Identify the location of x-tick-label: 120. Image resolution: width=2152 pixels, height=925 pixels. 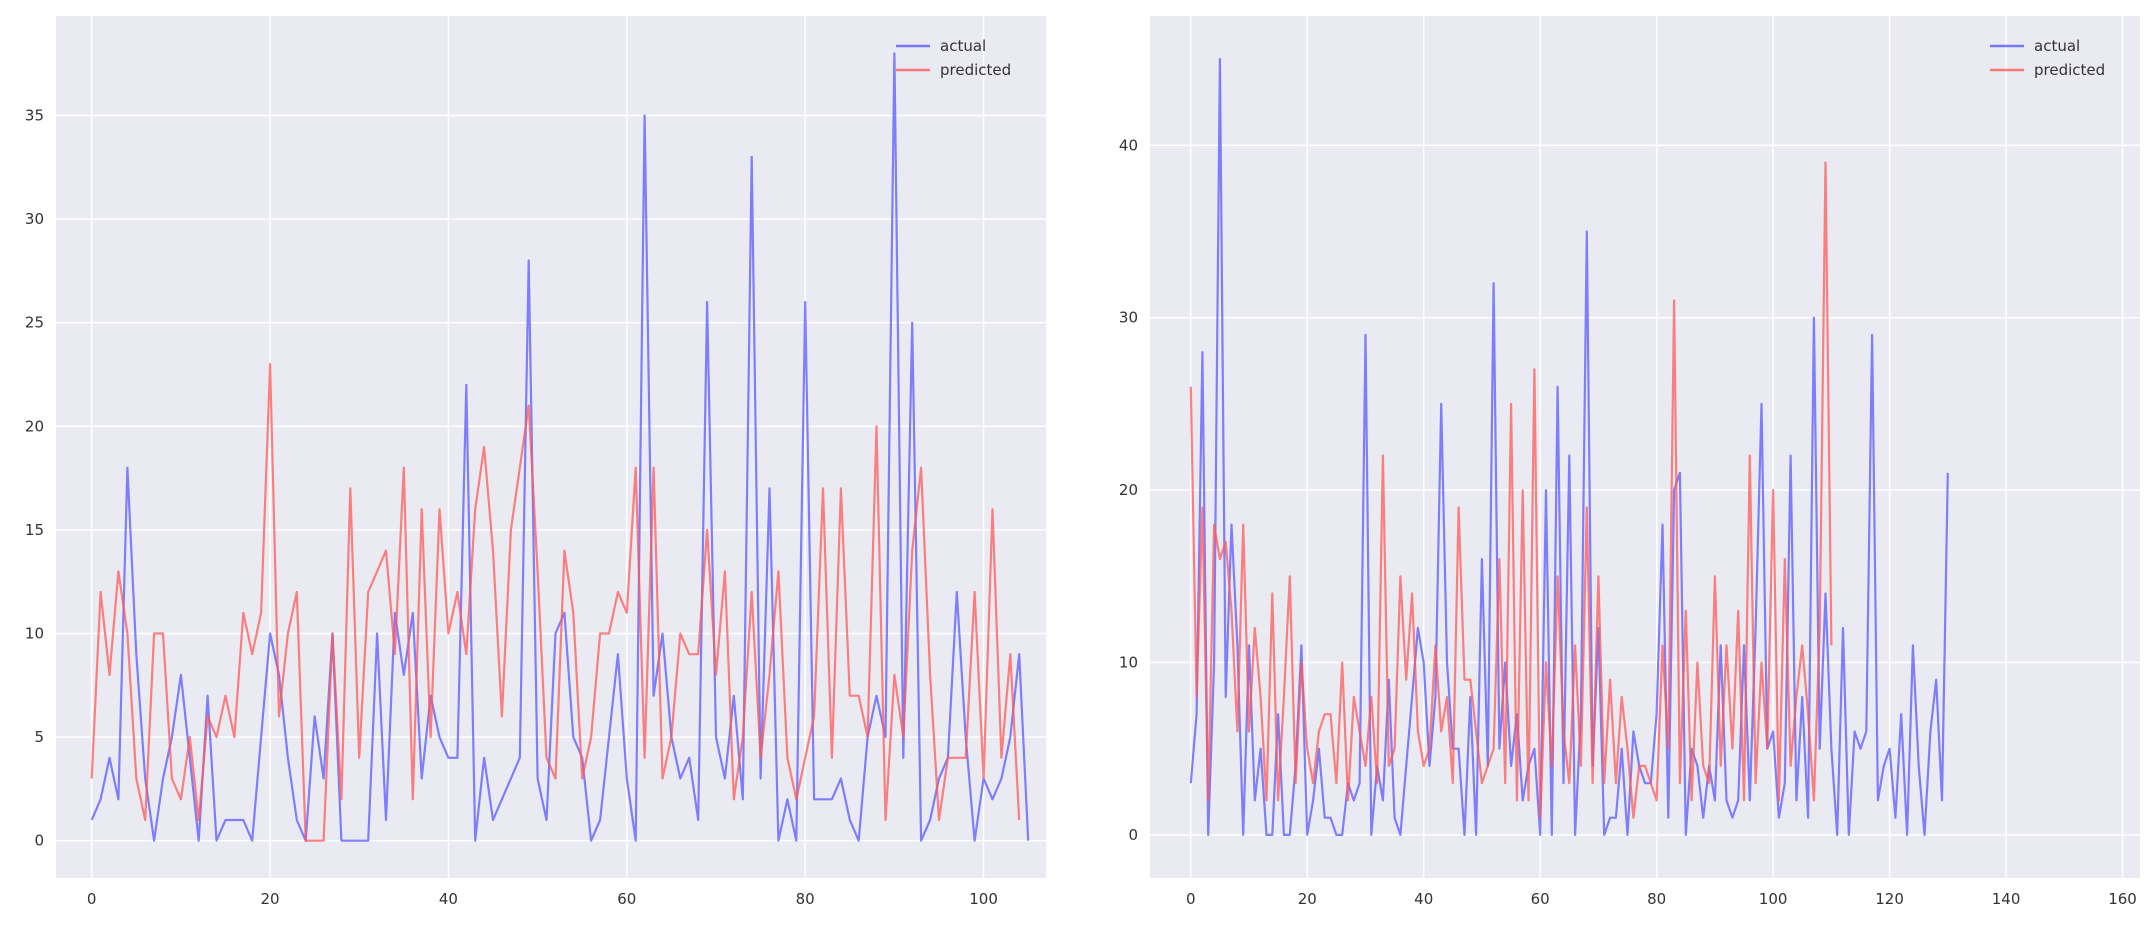
(1889, 899).